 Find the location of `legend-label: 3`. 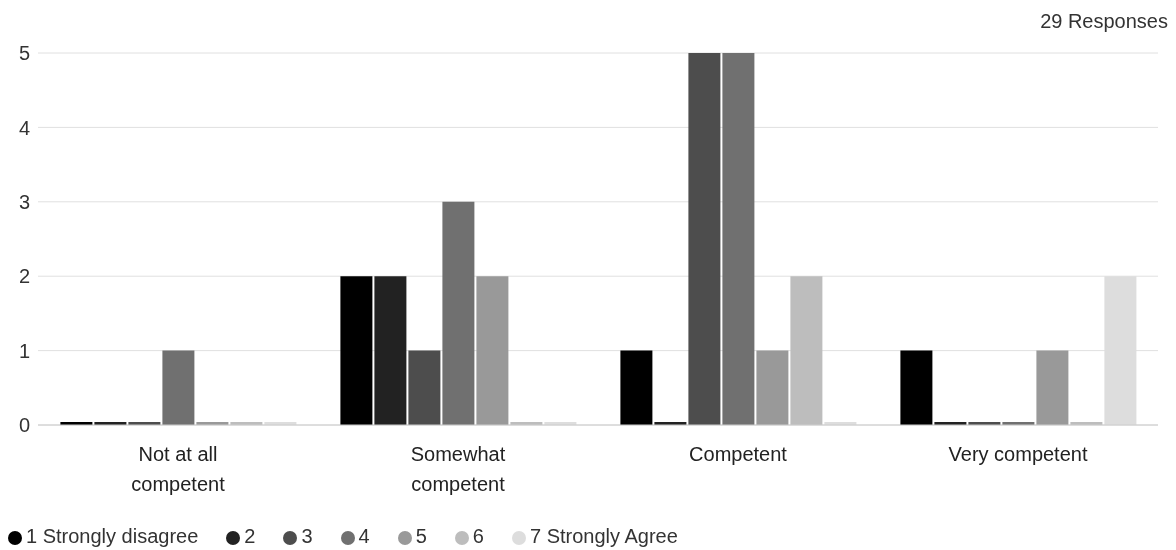

legend-label: 3 is located at coordinates (307, 536).